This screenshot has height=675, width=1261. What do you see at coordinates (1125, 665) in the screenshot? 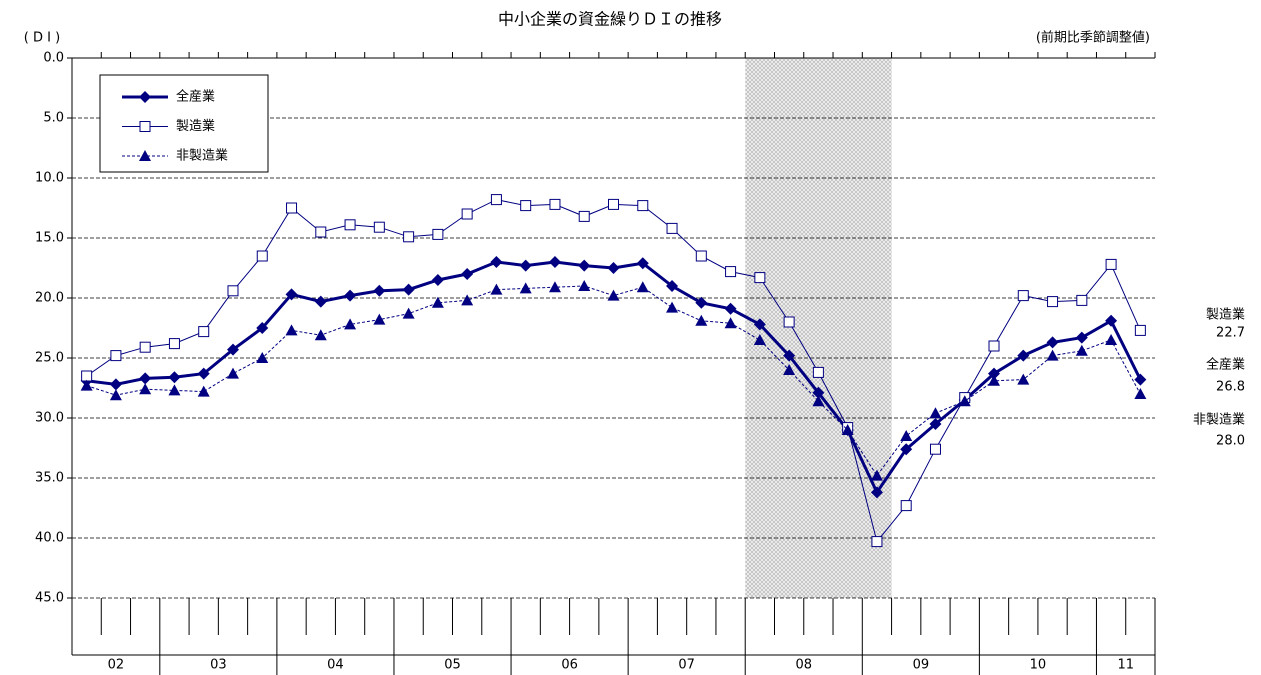
I see `x-tick-label: 11` at bounding box center [1125, 665].